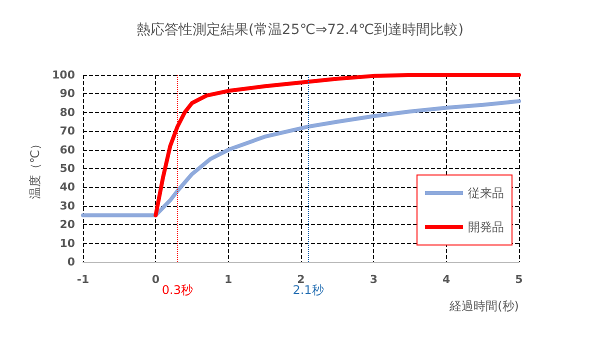  What do you see at coordinates (68, 93) in the screenshot?
I see `y-tick-label: 90` at bounding box center [68, 93].